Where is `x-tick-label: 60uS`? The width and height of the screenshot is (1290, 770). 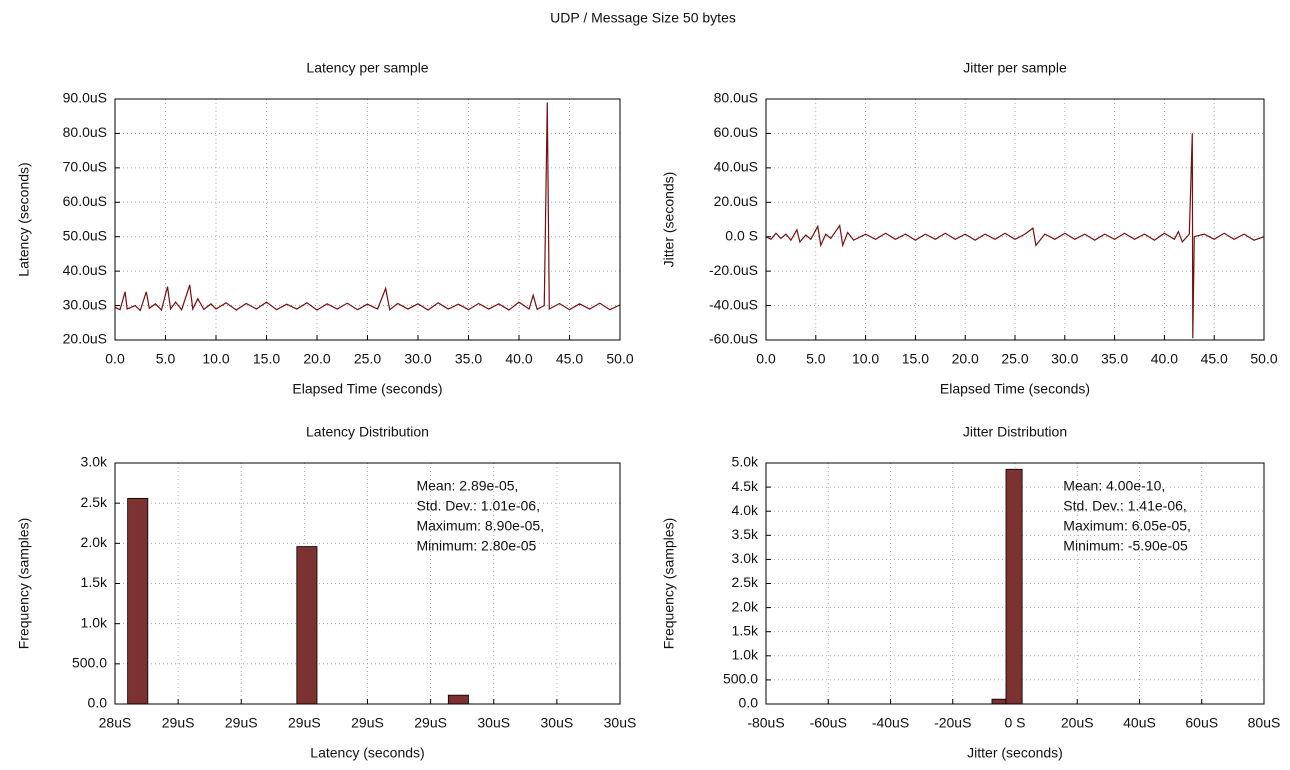 x-tick-label: 60uS is located at coordinates (1201, 723).